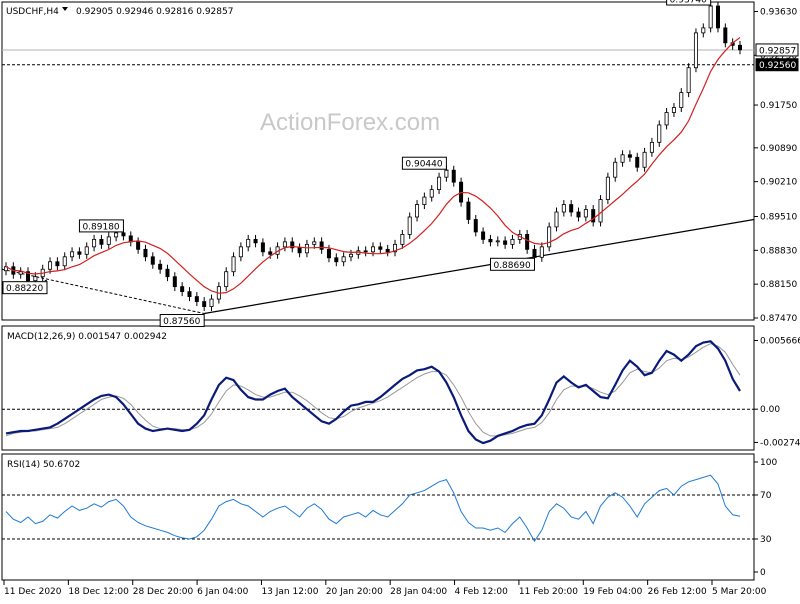 This screenshot has width=800, height=604. I want to click on current-price-label: 0.92857, so click(777, 50).